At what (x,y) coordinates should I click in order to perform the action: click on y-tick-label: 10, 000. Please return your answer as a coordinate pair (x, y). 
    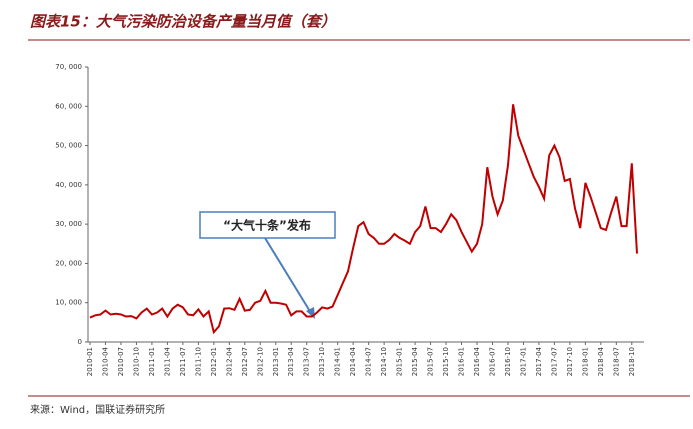
    Looking at the image, I should click on (68, 303).